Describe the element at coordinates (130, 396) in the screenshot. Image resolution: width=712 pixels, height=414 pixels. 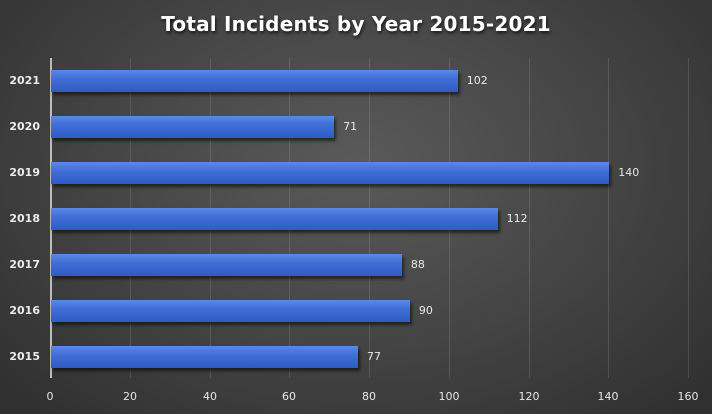
I see `x-tick-label: 20` at that location.